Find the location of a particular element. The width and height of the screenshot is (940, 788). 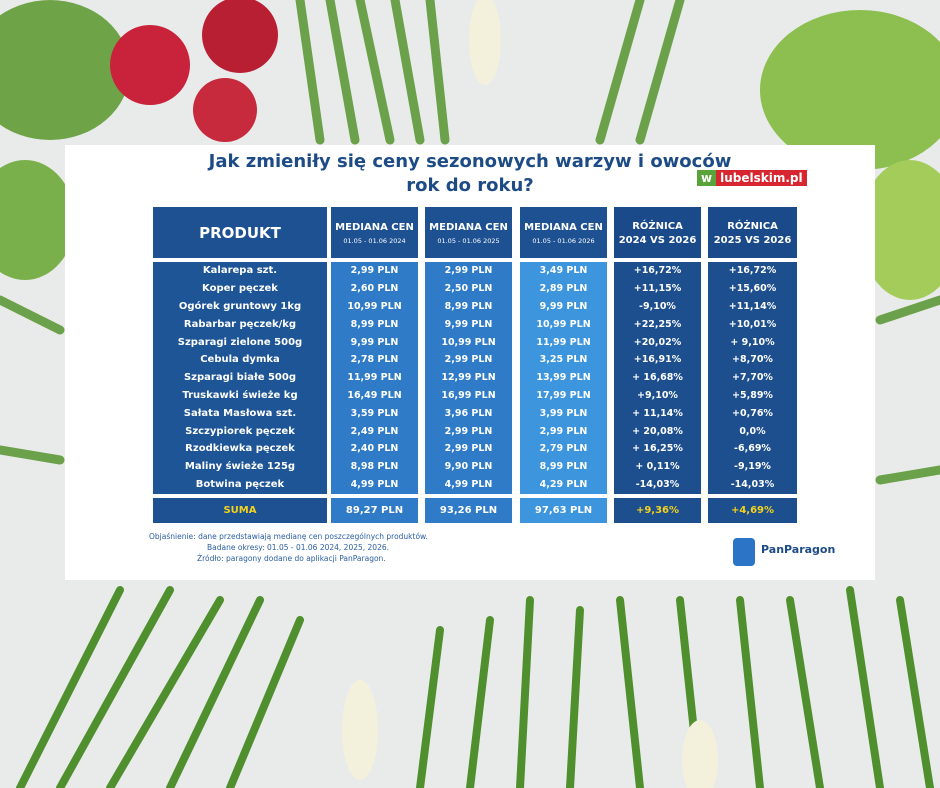

product-name: Ogórek gruntowy 1kg is located at coordinates (240, 306).